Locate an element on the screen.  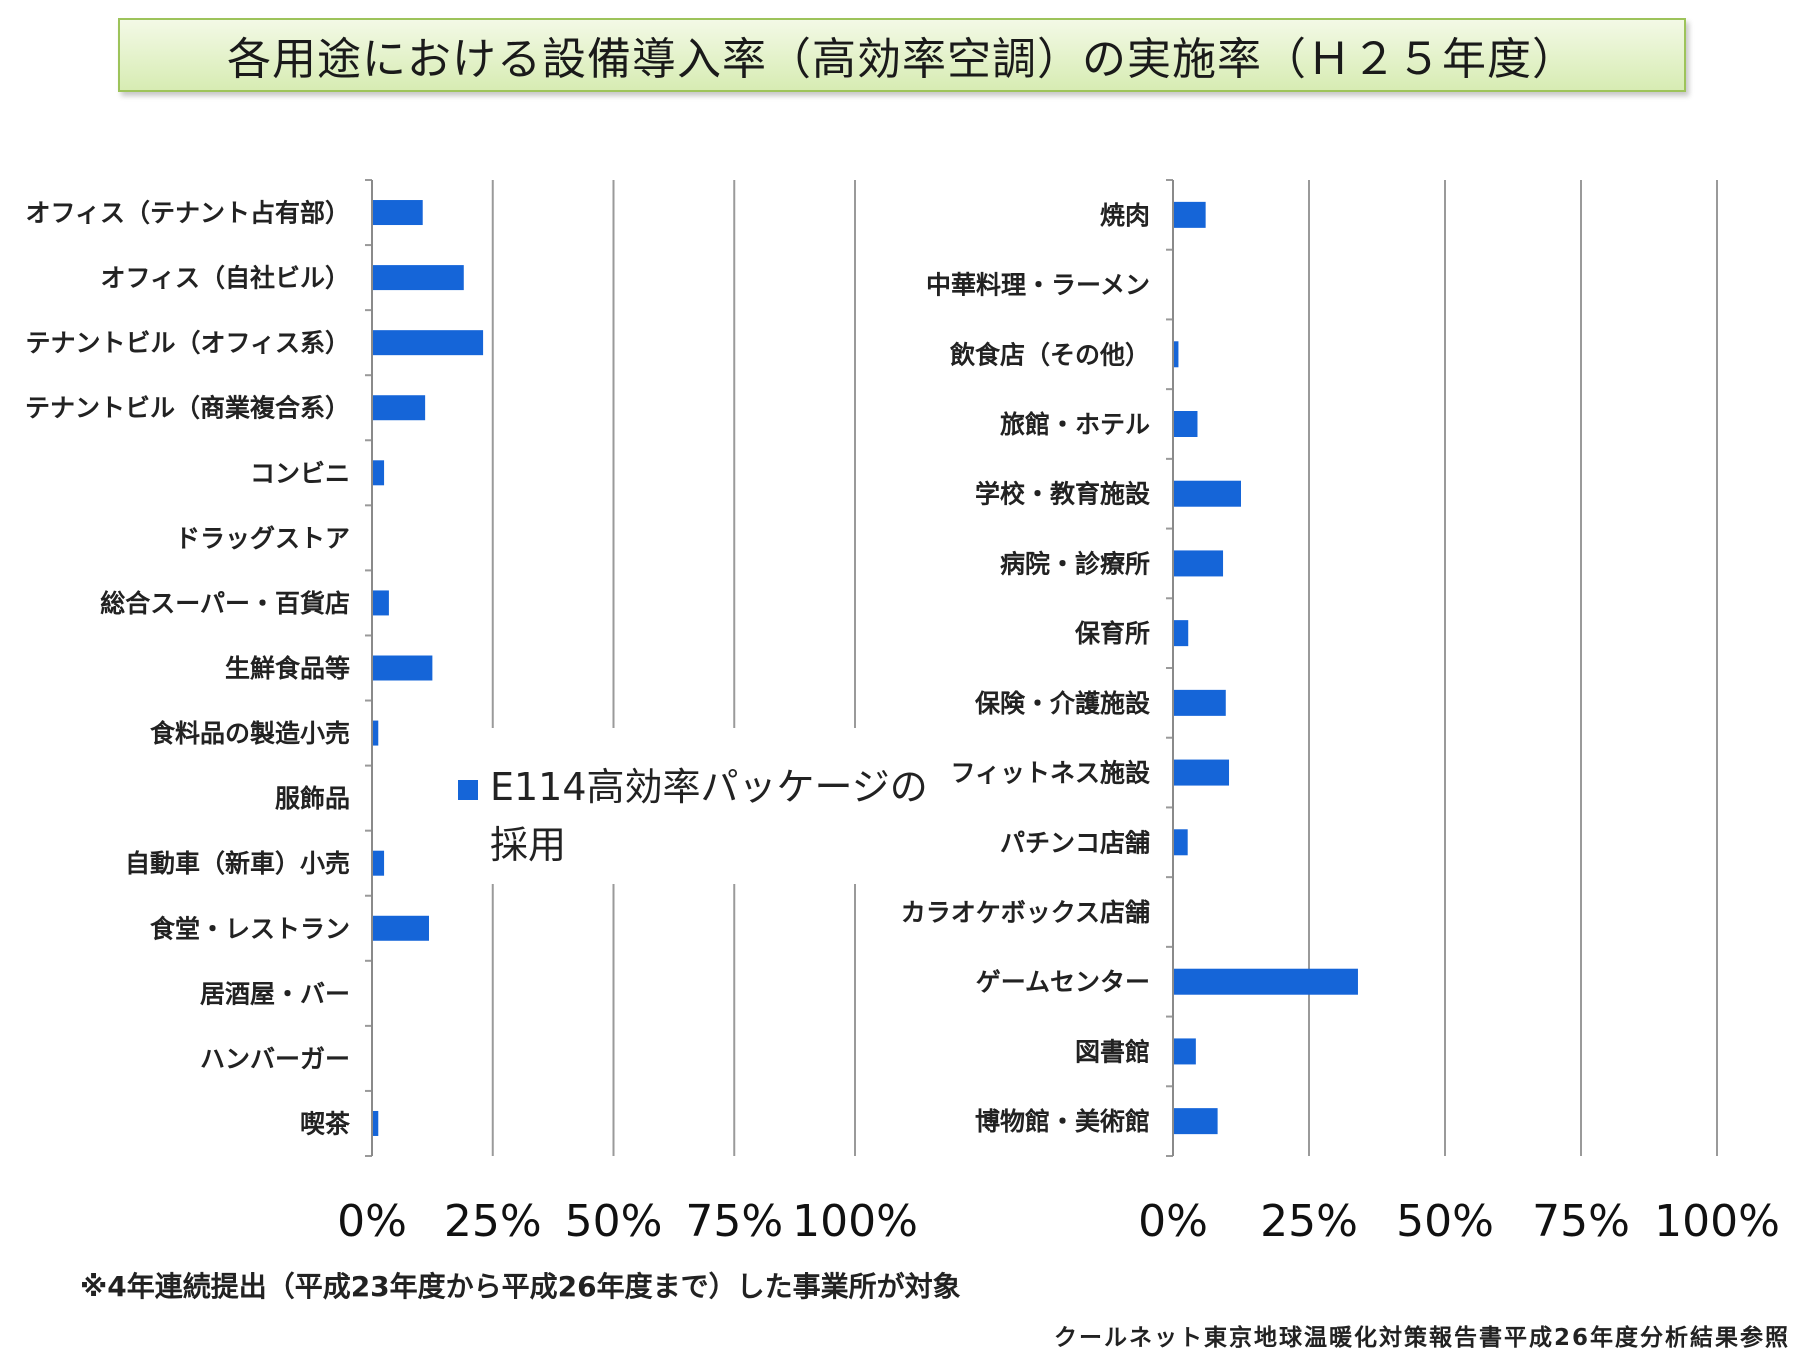
right-category-label: 飲食店（その他） is located at coordinates (1049, 354).